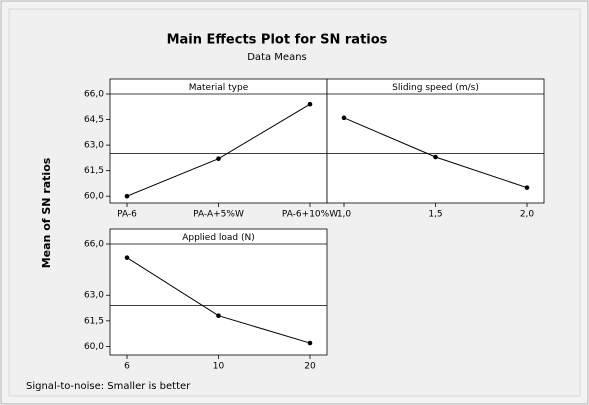  I want to click on chart-subtitle: Data Means, so click(277, 57).